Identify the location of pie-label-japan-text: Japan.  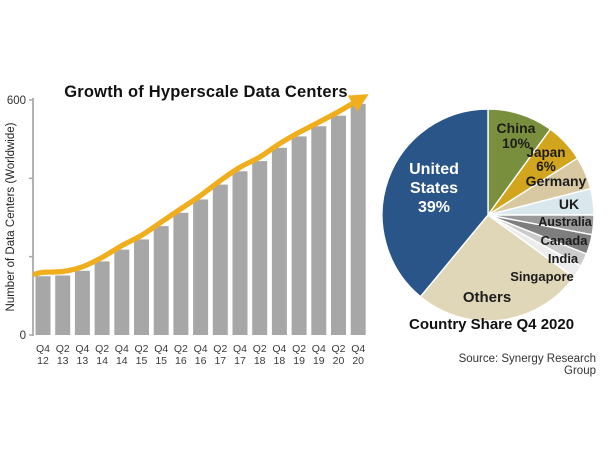
(546, 152).